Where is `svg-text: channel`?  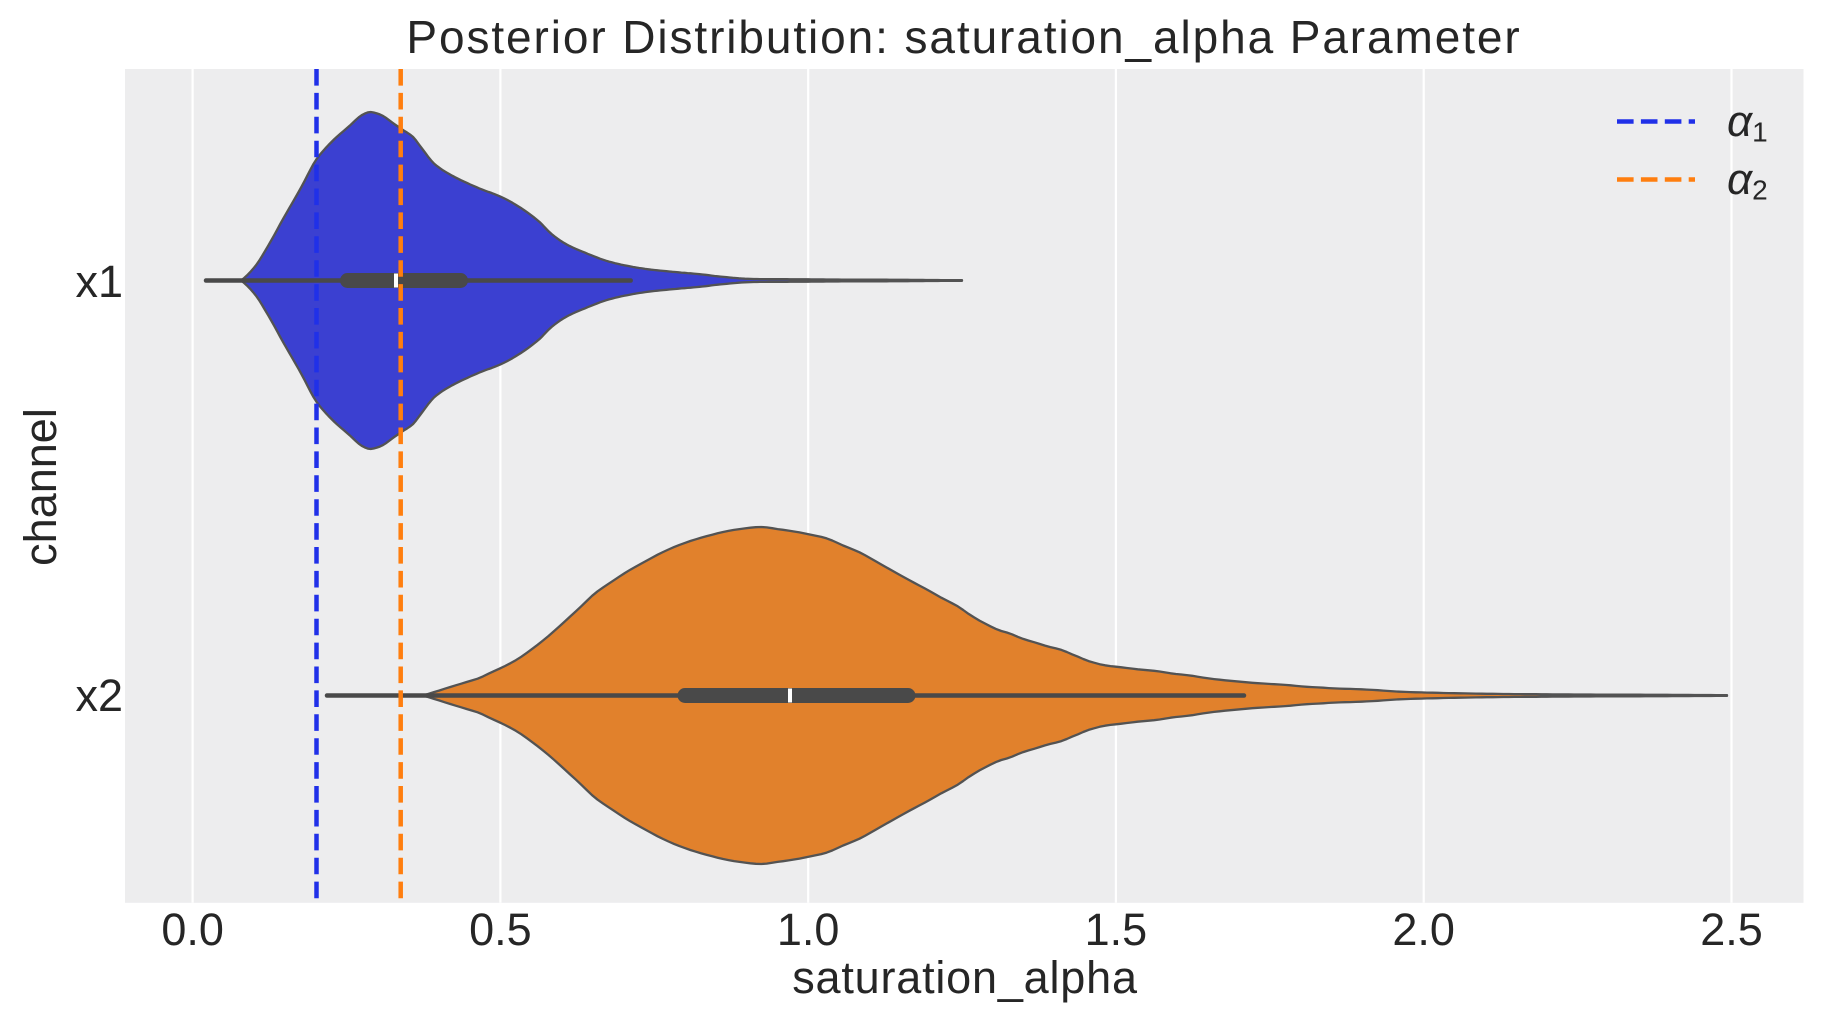
svg-text: channel is located at coordinates (40, 487).